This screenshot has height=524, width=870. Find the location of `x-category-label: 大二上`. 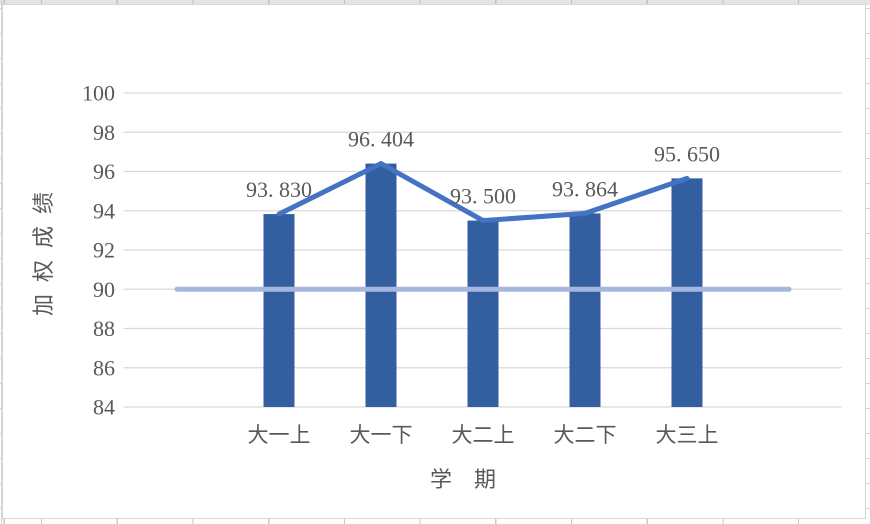

x-category-label: 大二上 is located at coordinates (483, 435).